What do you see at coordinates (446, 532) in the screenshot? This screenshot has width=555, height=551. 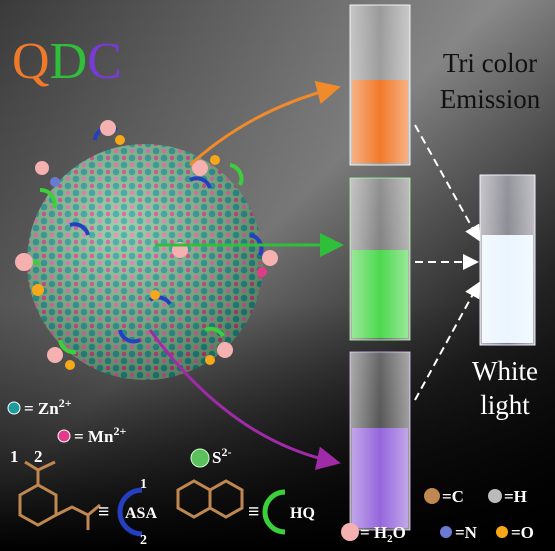 I see `n-symbol` at bounding box center [446, 532].